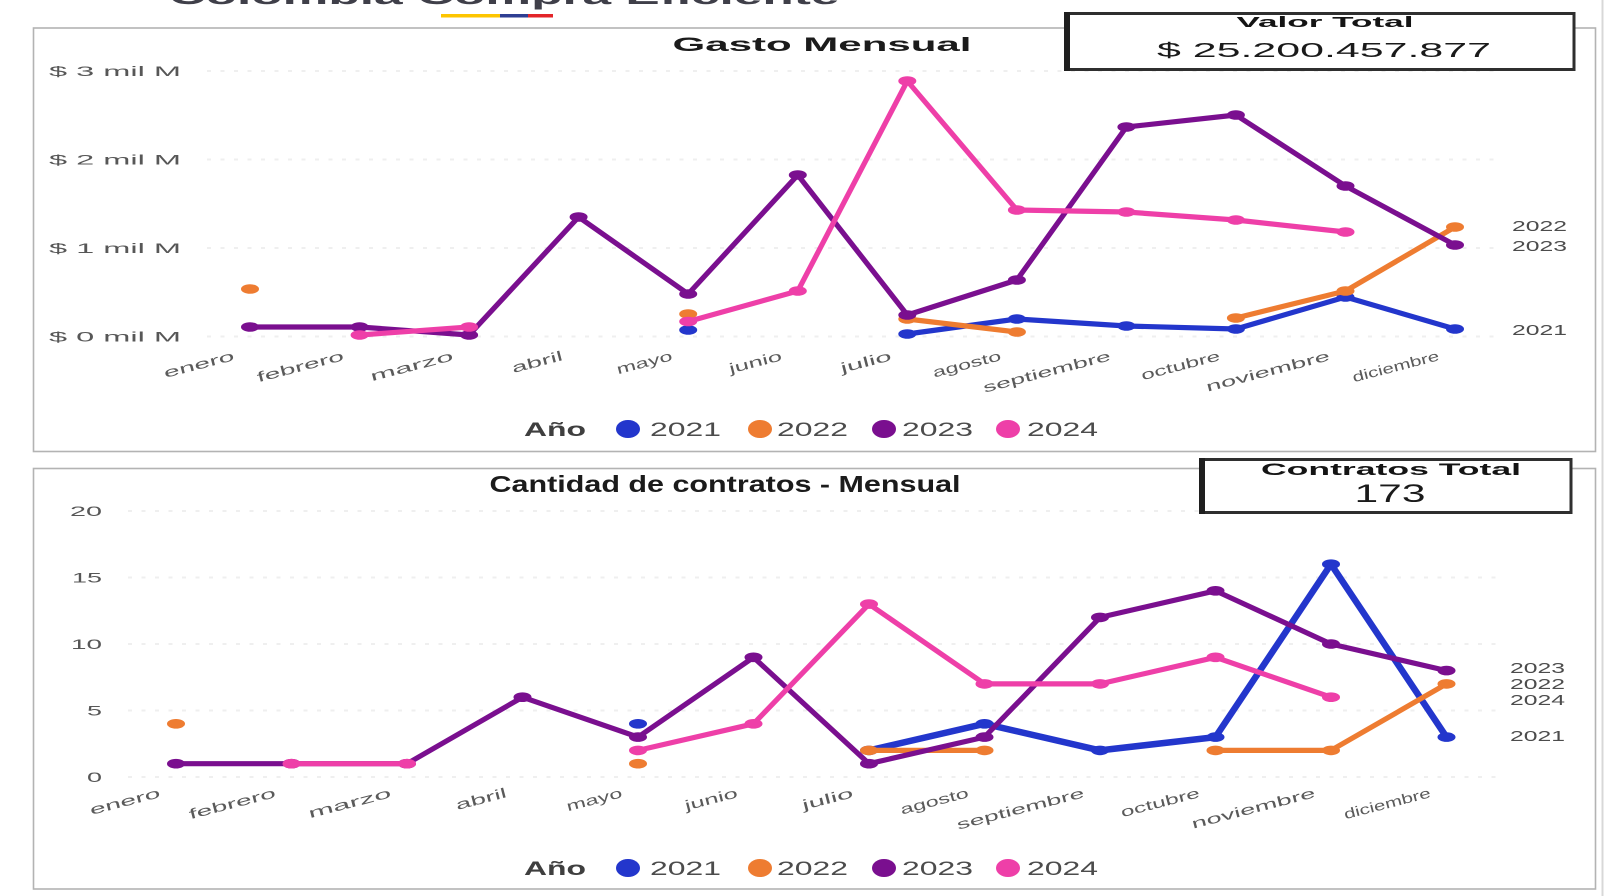 This screenshot has height=896, width=1605. What do you see at coordinates (115, 160) in the screenshot?
I see `svg-text: $ 2 mil M` at bounding box center [115, 160].